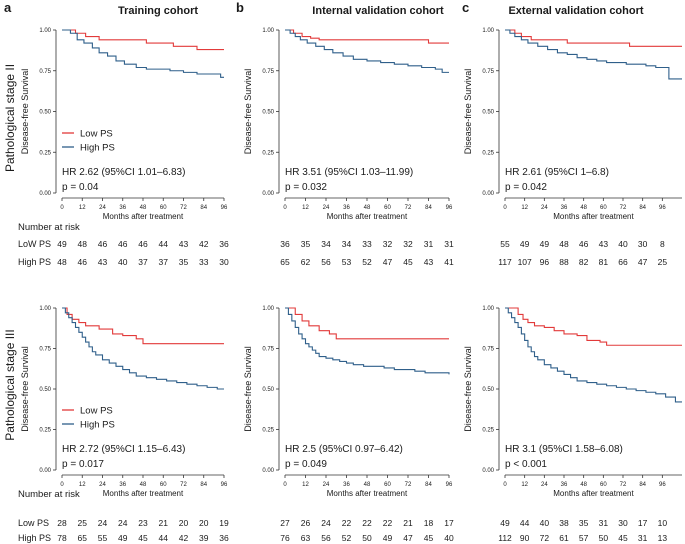  What do you see at coordinates (123, 172) in the screenshot?
I see `hazard-ratio-text: HR 2.62 (95%CI 1.01–6.83)` at bounding box center [123, 172].